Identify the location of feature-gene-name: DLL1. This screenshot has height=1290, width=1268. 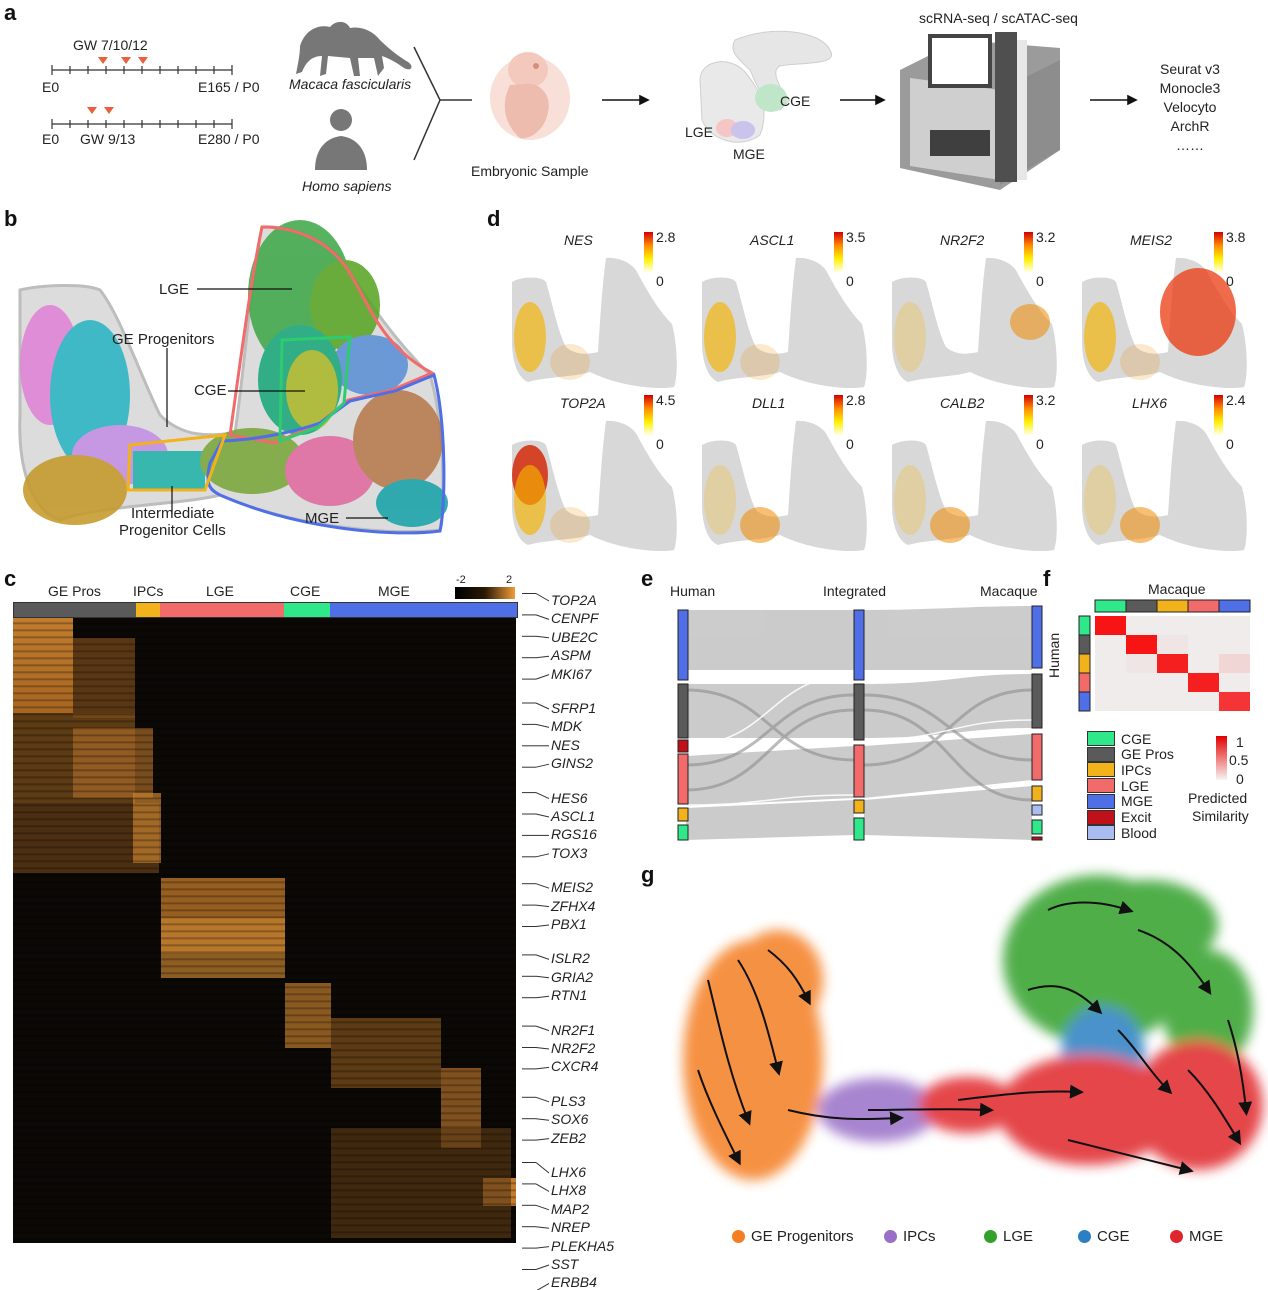
(769, 403).